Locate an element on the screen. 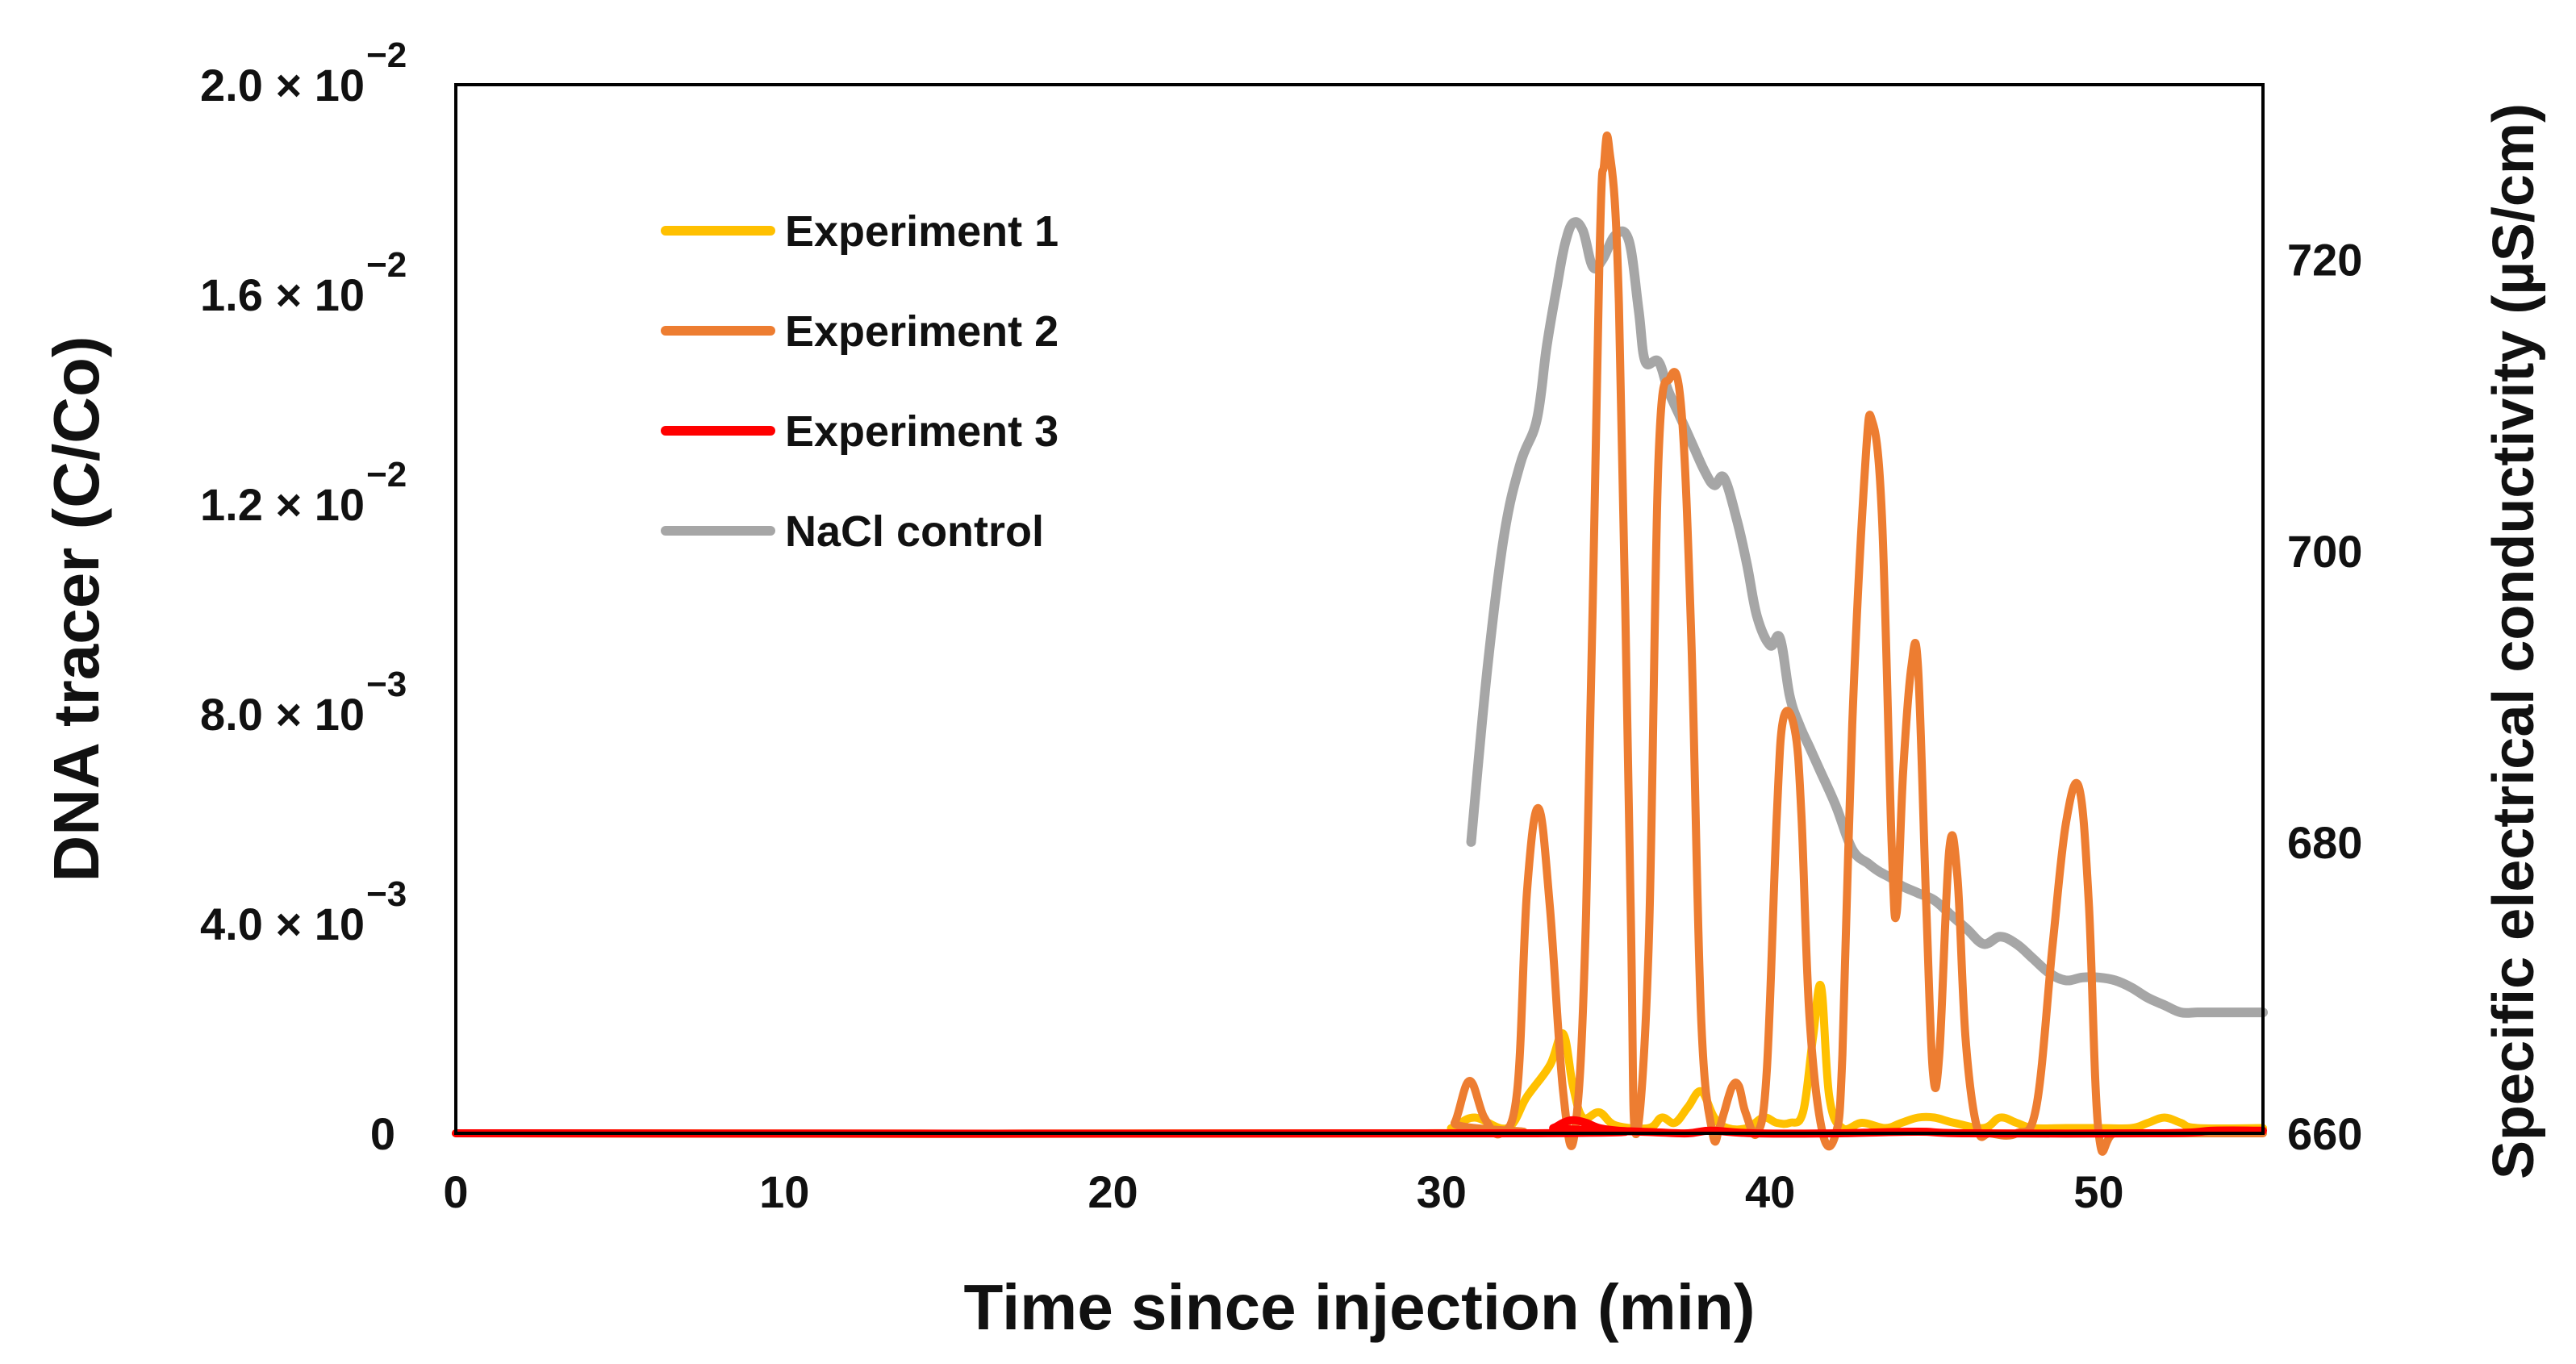  legend-label: Experiment 3 is located at coordinates (921, 432).